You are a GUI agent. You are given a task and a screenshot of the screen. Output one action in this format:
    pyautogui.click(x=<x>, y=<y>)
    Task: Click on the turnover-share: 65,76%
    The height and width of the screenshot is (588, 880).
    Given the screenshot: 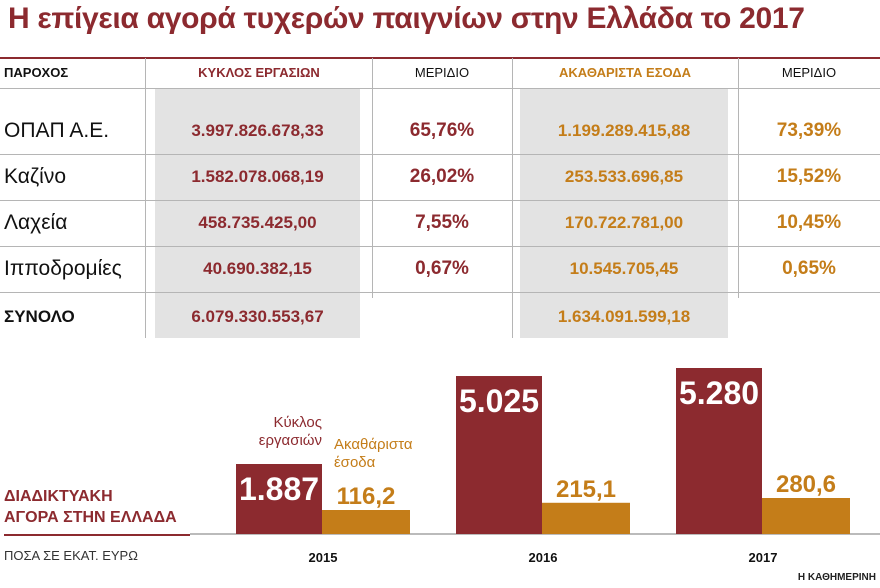 What is the action you would take?
    pyautogui.click(x=442, y=130)
    